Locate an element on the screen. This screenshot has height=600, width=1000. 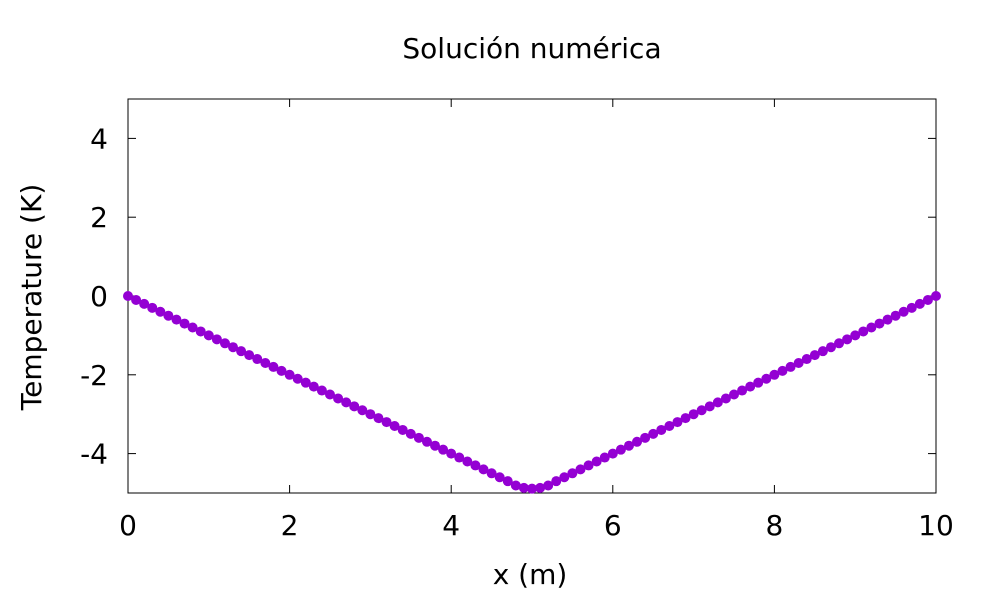
y-tick-label: 2 is located at coordinates (99, 217).